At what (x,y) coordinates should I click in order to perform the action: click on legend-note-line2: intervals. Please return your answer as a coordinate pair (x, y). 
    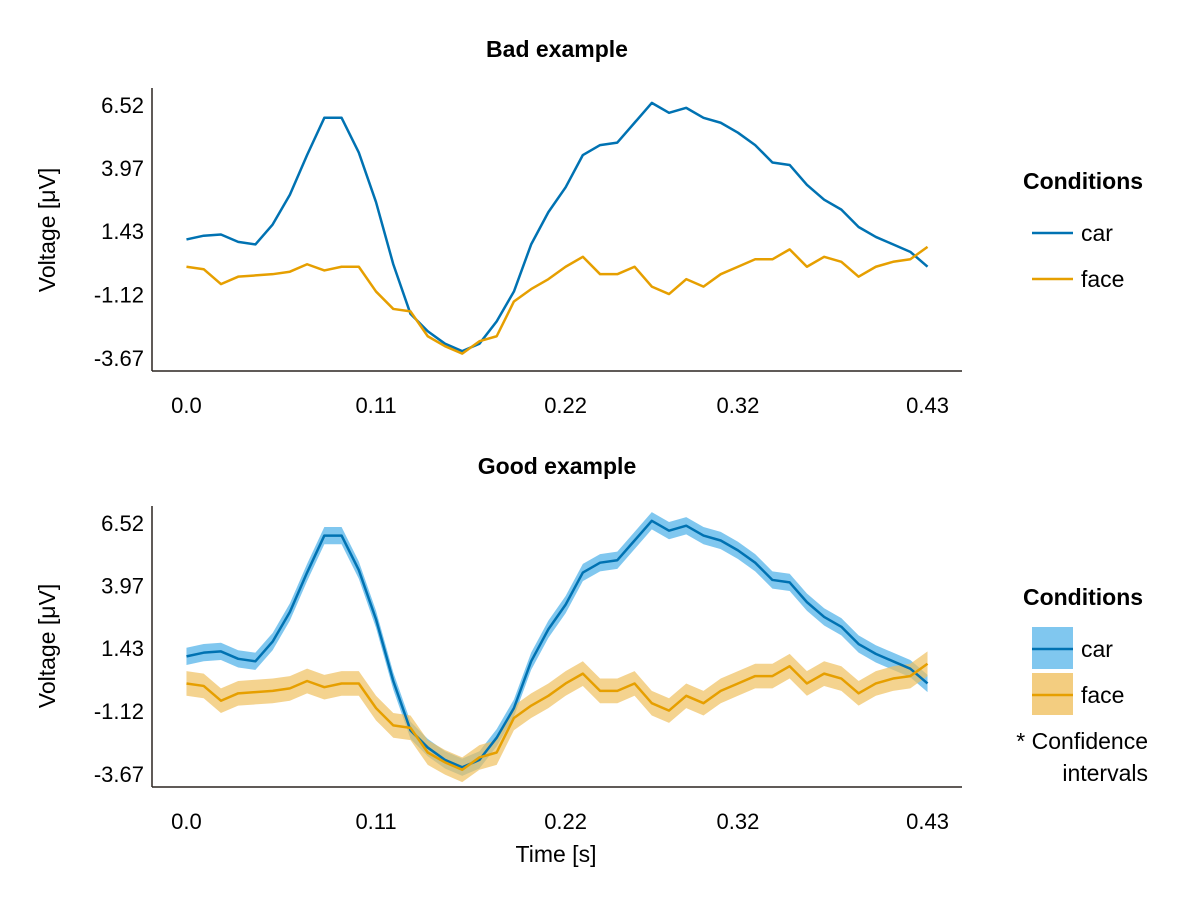
    Looking at the image, I should click on (1105, 773).